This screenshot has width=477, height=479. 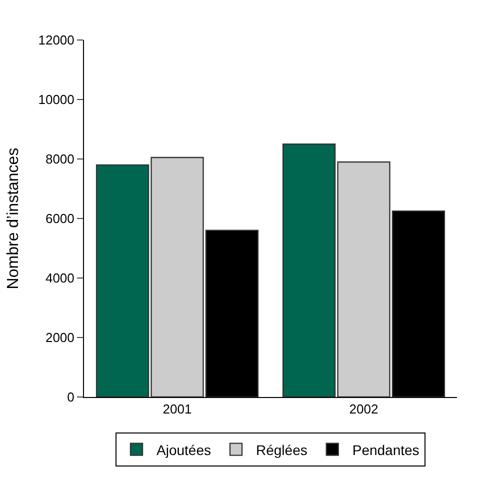 I want to click on x-tick-label: 2001, so click(x=177, y=409).